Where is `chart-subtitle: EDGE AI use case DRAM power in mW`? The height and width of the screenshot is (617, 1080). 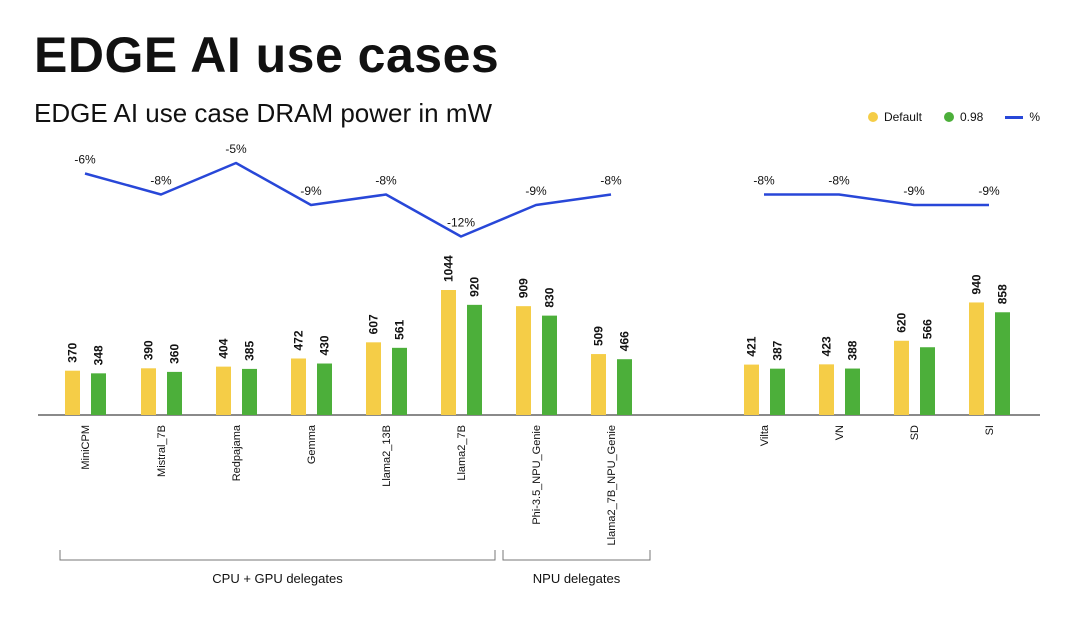
chart-subtitle: EDGE AI use case DRAM power in mW is located at coordinates (263, 113).